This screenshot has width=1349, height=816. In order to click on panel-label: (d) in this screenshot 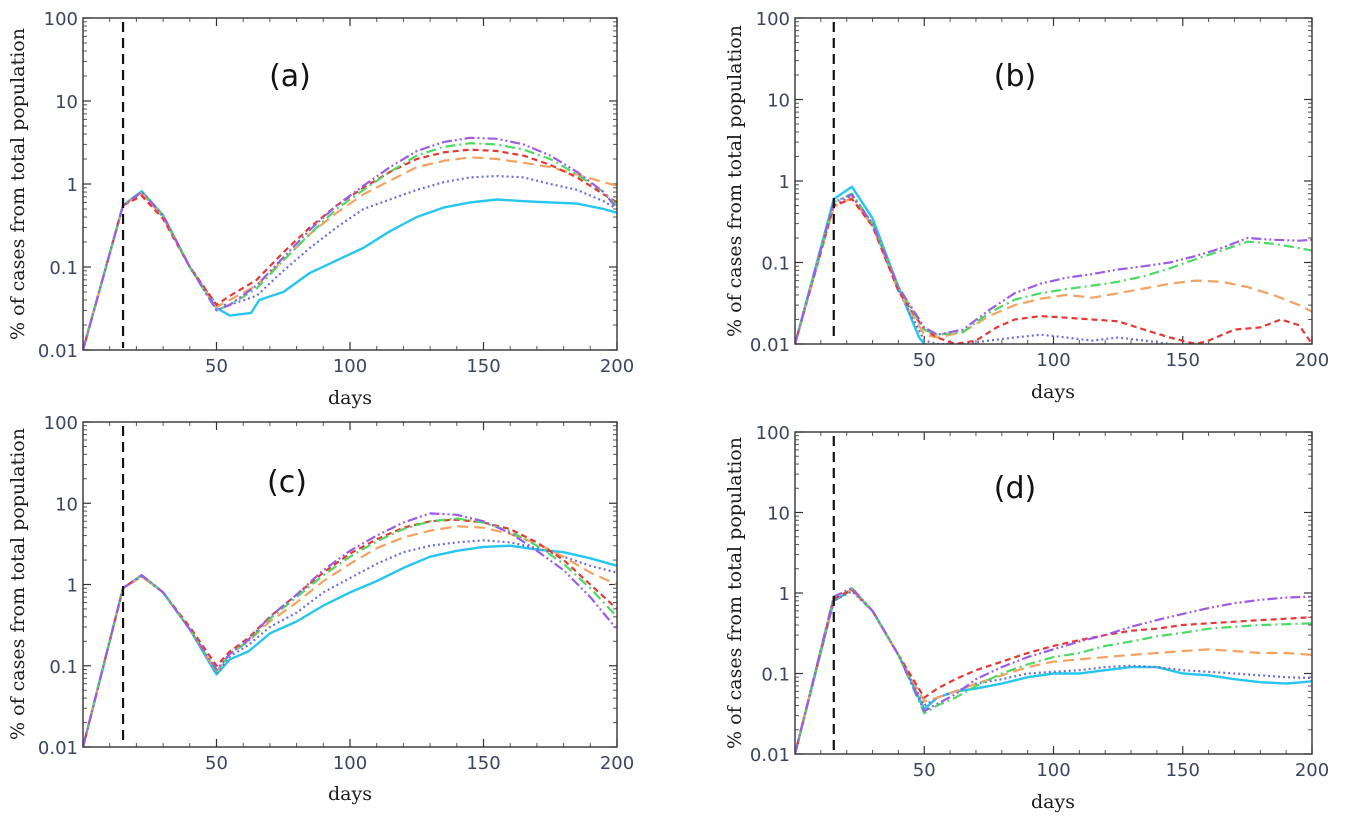, I will do `click(1015, 488)`.